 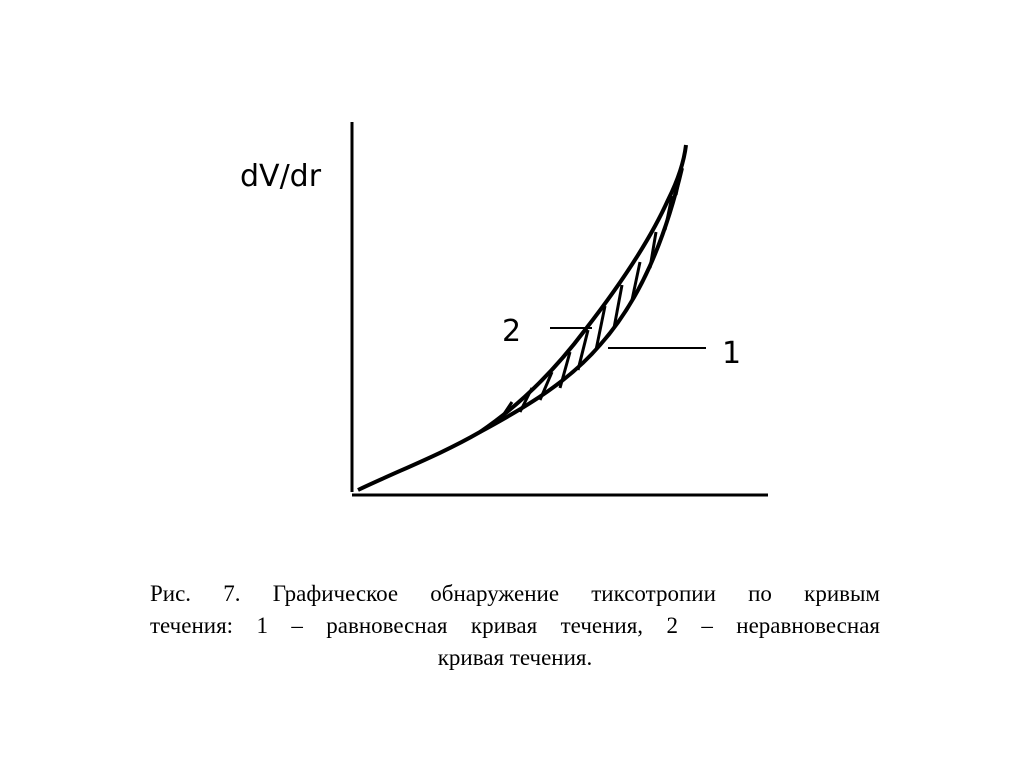 I want to click on axis-label: dV/dr, so click(x=281, y=176).